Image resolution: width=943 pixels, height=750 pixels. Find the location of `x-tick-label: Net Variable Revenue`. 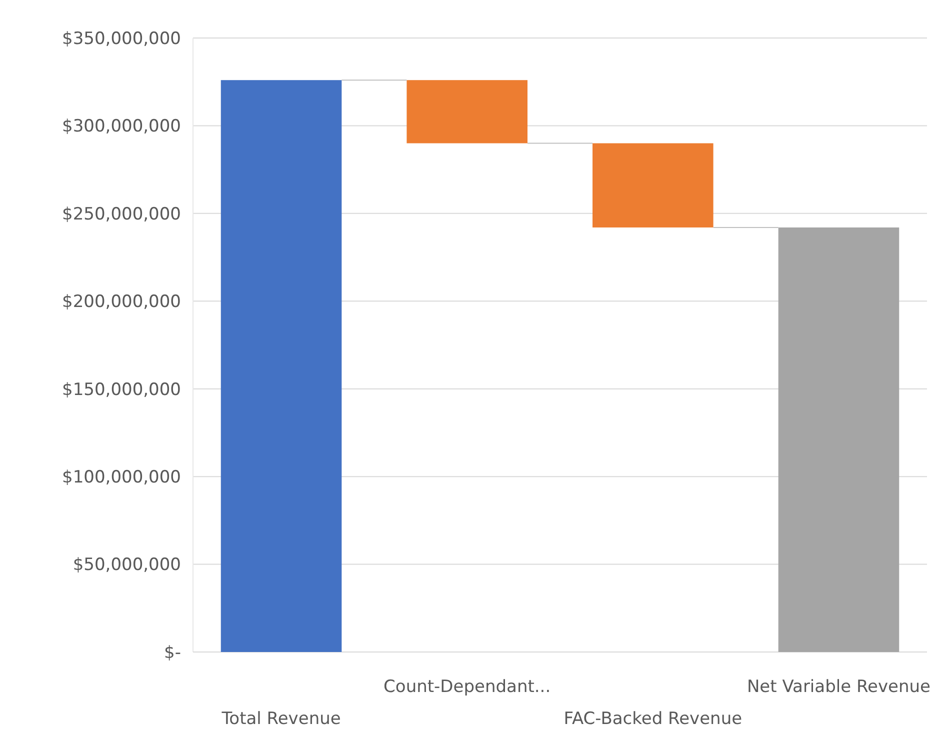

x-tick-label: Net Variable Revenue is located at coordinates (838, 687).